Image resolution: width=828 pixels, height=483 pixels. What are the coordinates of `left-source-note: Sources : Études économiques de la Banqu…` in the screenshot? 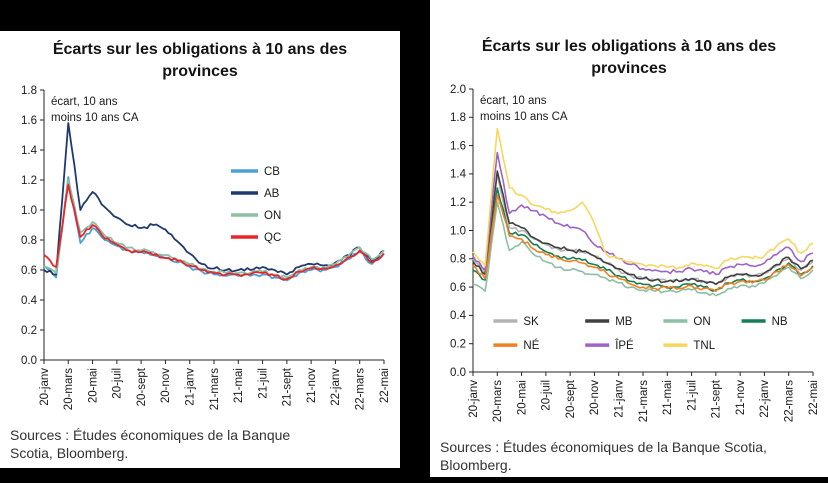 It's located at (150, 444).